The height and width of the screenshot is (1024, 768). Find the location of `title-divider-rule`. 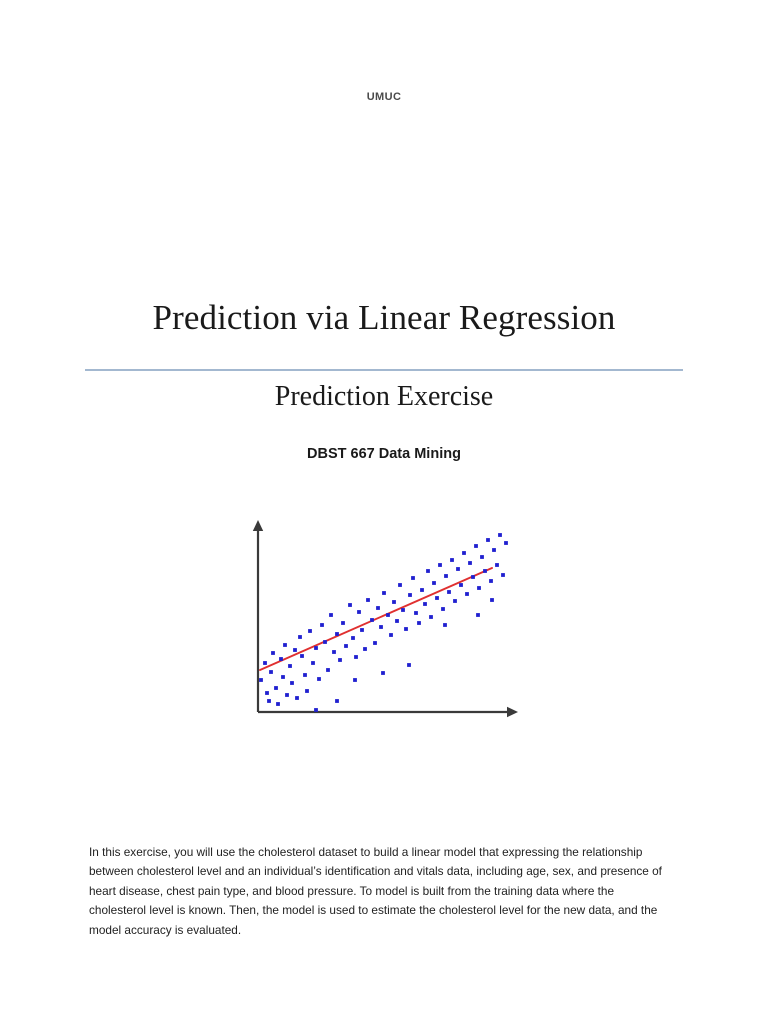

title-divider-rule is located at coordinates (384, 370).